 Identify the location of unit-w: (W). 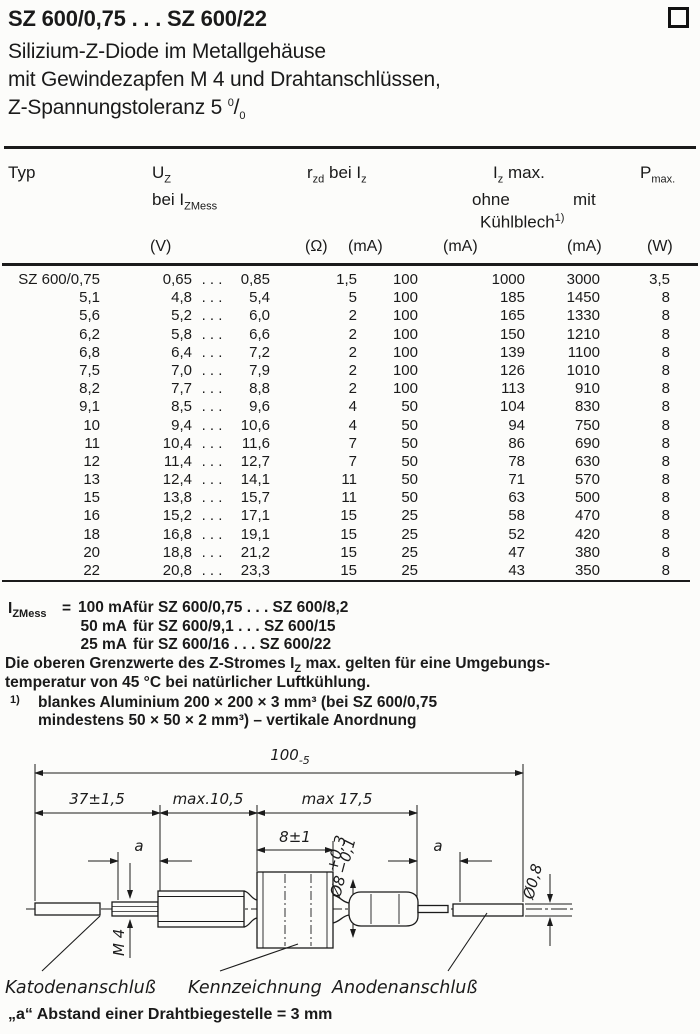
(660, 246).